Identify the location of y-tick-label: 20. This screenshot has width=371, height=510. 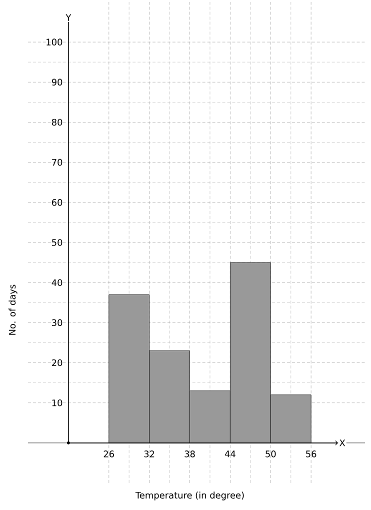
(57, 362).